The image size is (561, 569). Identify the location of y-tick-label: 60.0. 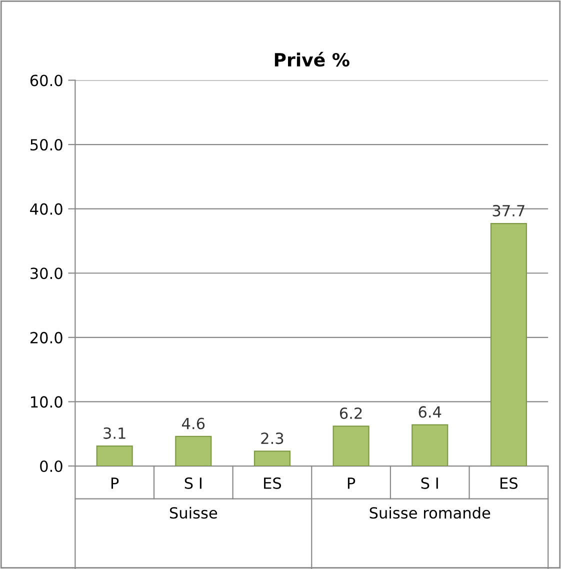
(46, 80).